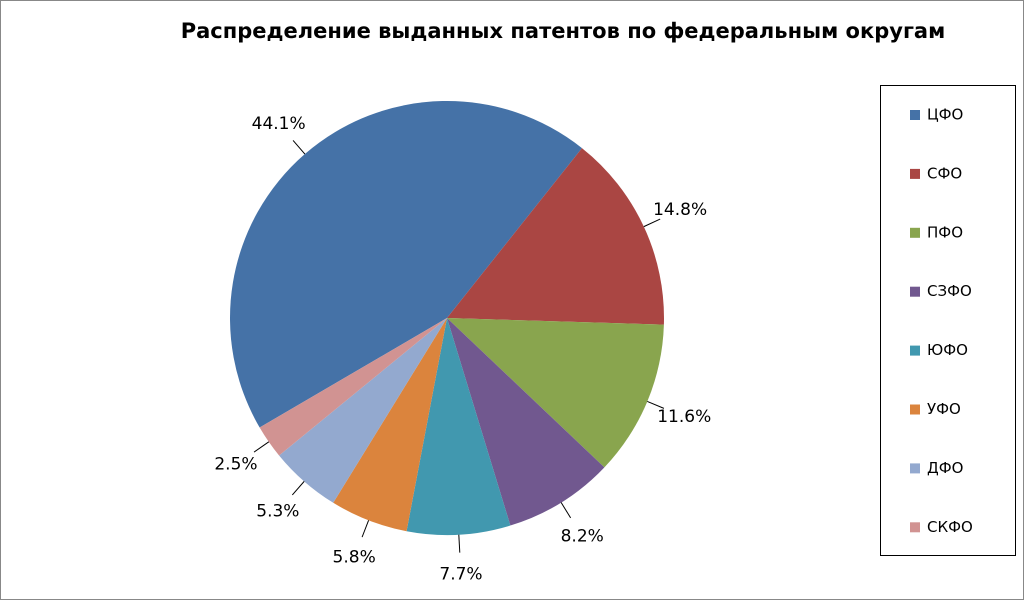  What do you see at coordinates (947, 350) in the screenshot?
I see `legend-label: ЮФО` at bounding box center [947, 350].